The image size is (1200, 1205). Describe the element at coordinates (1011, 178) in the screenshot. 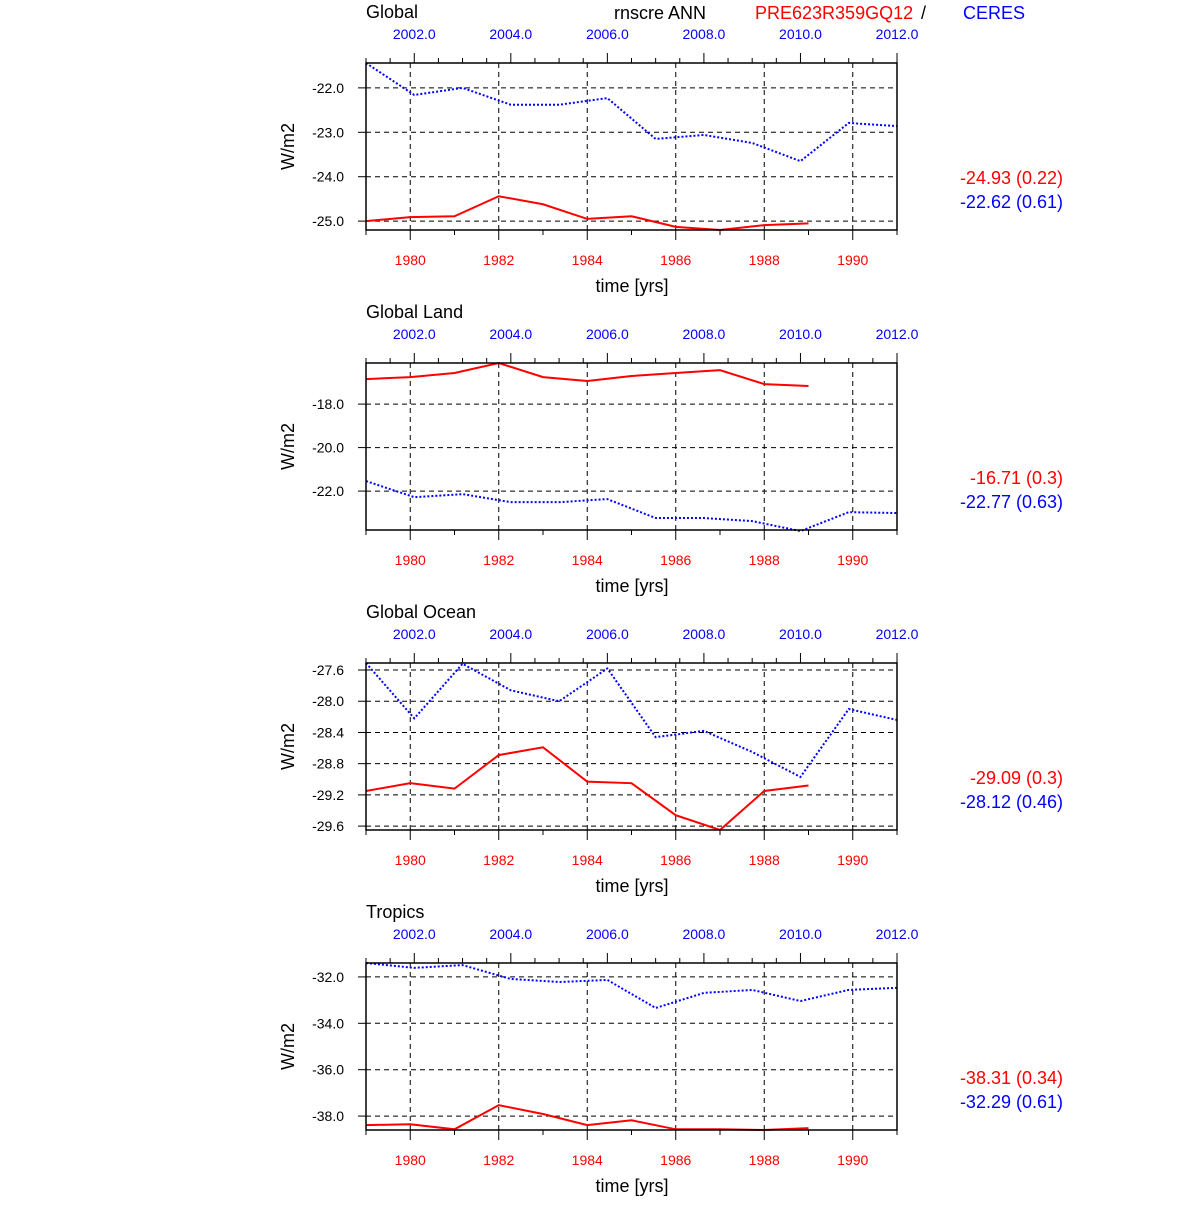

I see `series-stat-model: -24.93 (0.22)` at that location.